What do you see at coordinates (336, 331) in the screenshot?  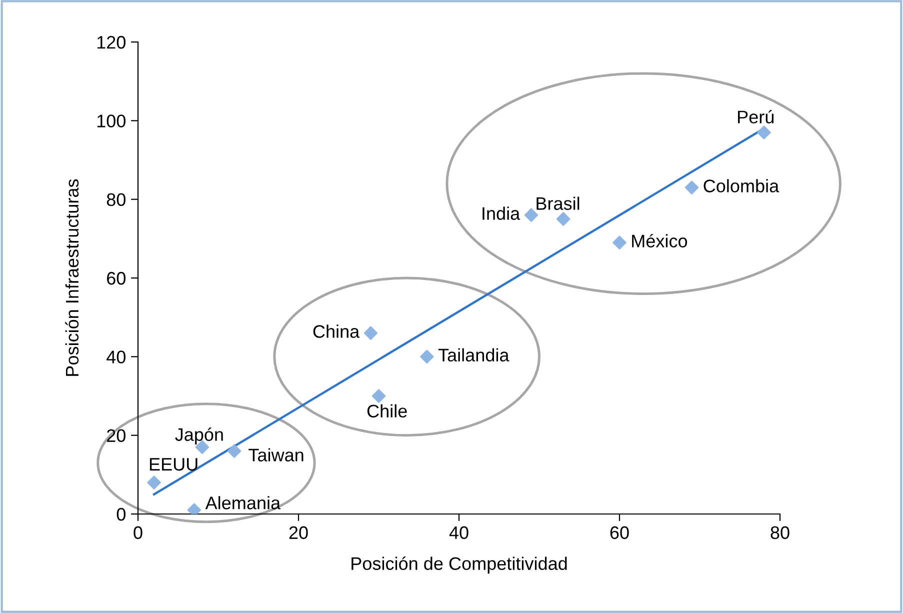 I see `annotation: China` at bounding box center [336, 331].